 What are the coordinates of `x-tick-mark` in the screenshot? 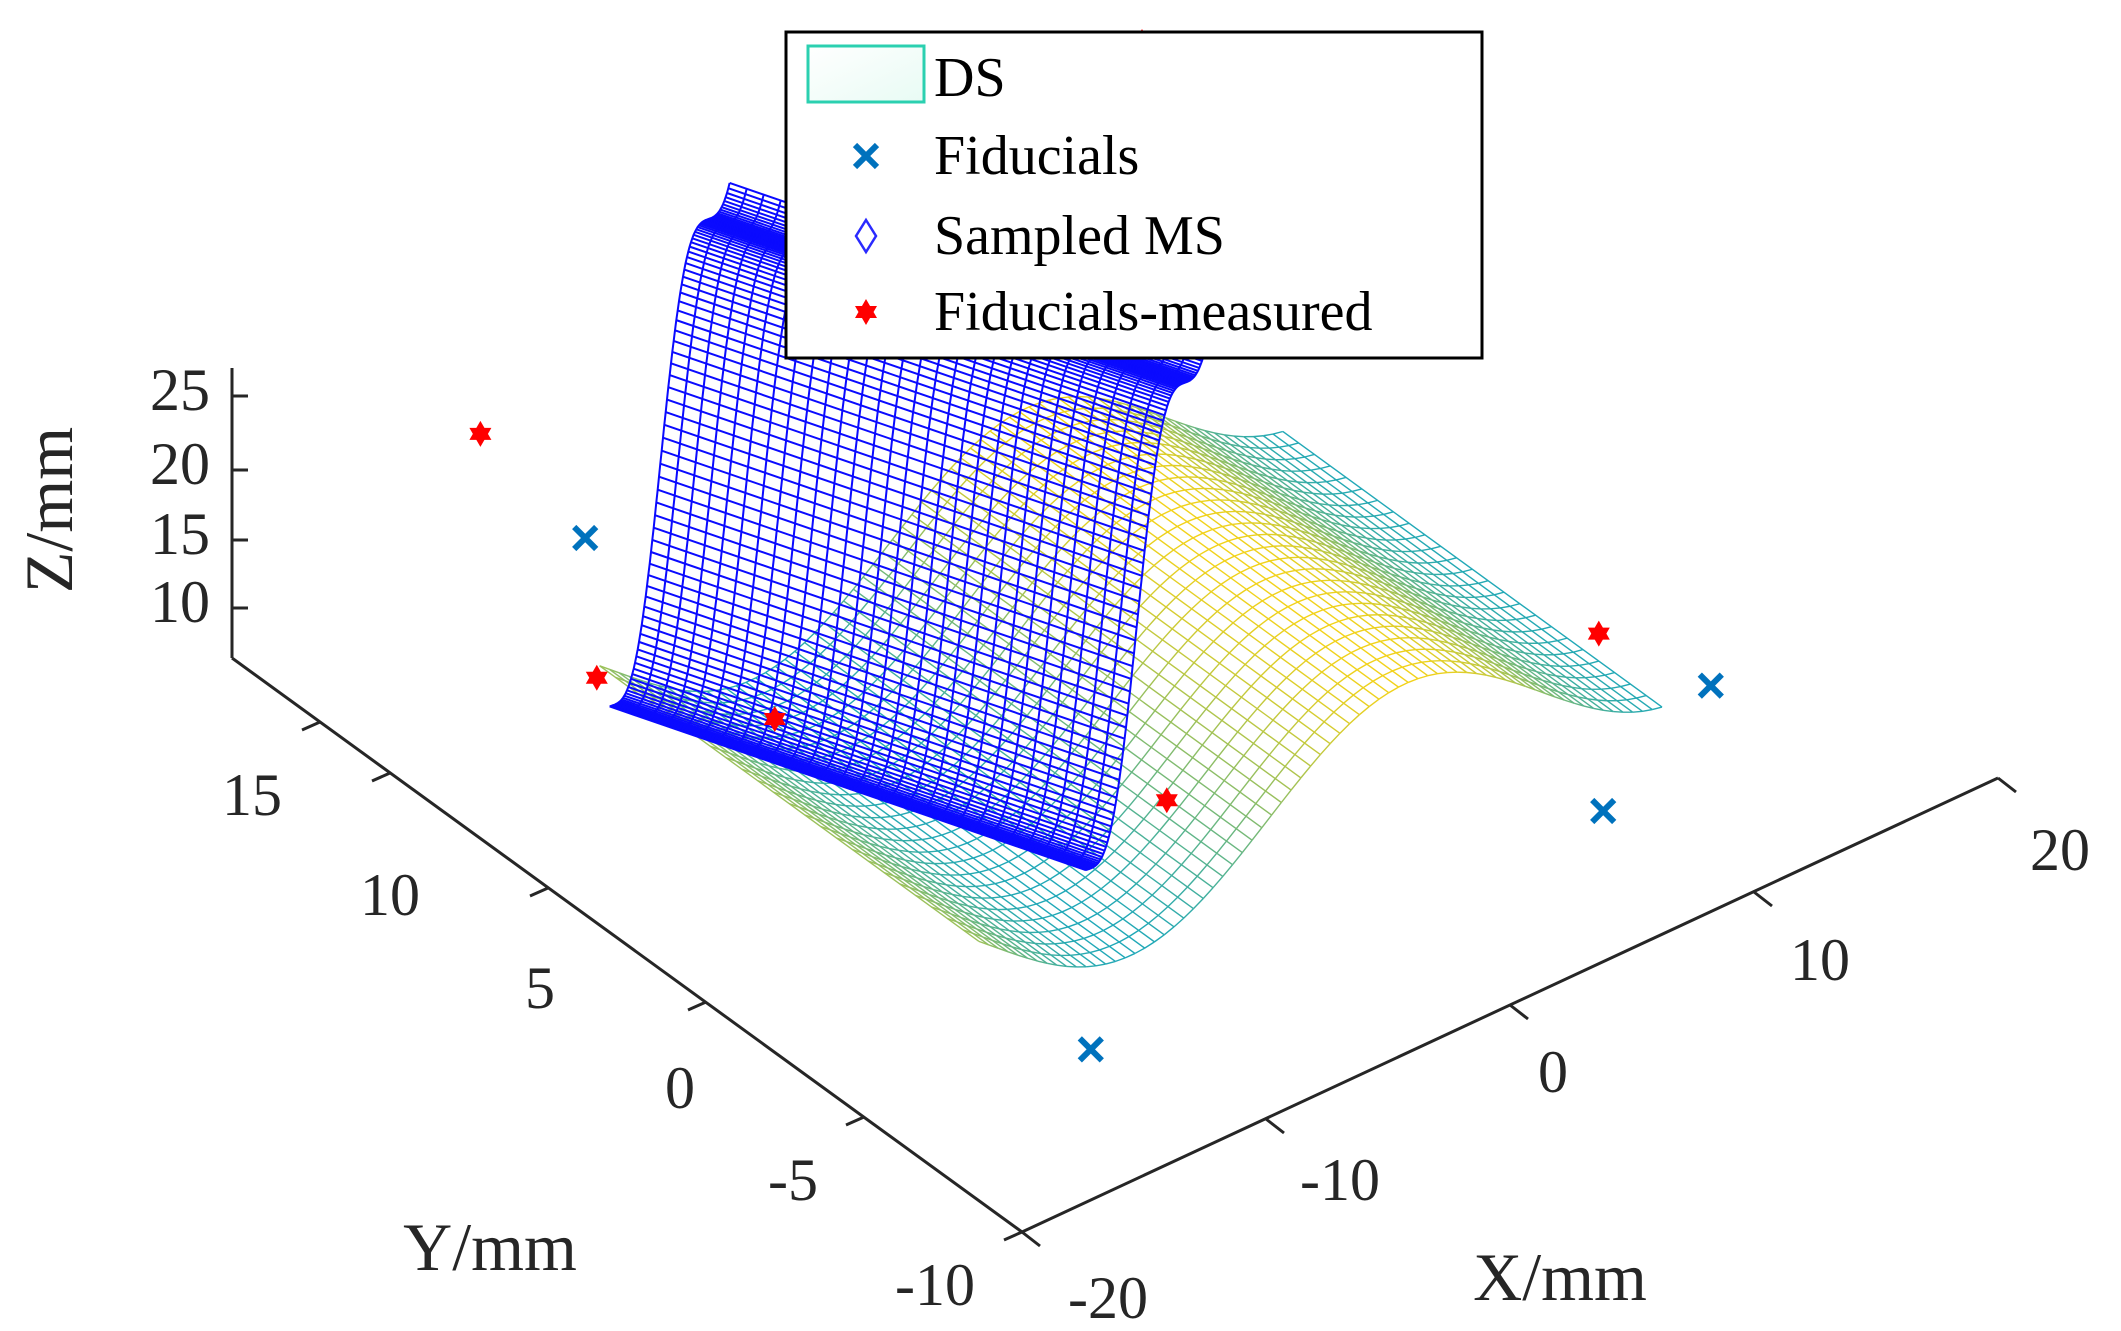 It's located at (1275, 1126).